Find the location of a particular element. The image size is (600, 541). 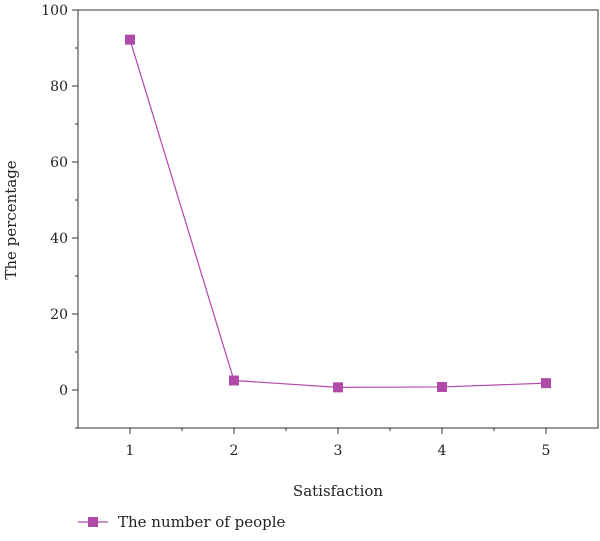

y-tick-label: 0 is located at coordinates (63, 391).